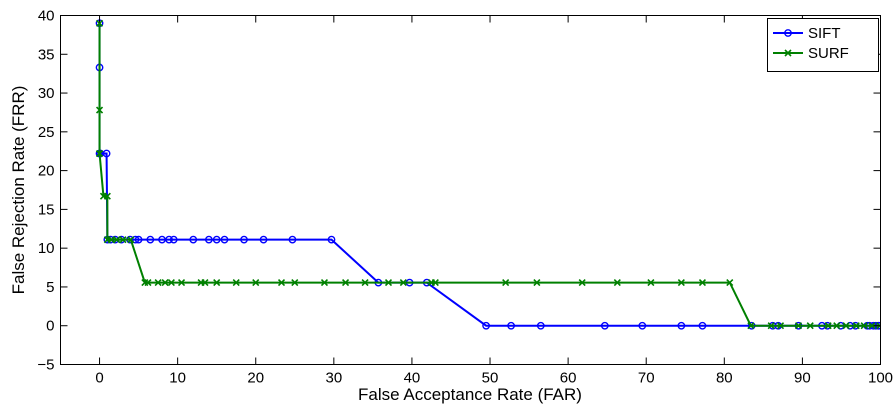 This screenshot has height=408, width=896. I want to click on y-tick-label: 5, so click(50, 287).